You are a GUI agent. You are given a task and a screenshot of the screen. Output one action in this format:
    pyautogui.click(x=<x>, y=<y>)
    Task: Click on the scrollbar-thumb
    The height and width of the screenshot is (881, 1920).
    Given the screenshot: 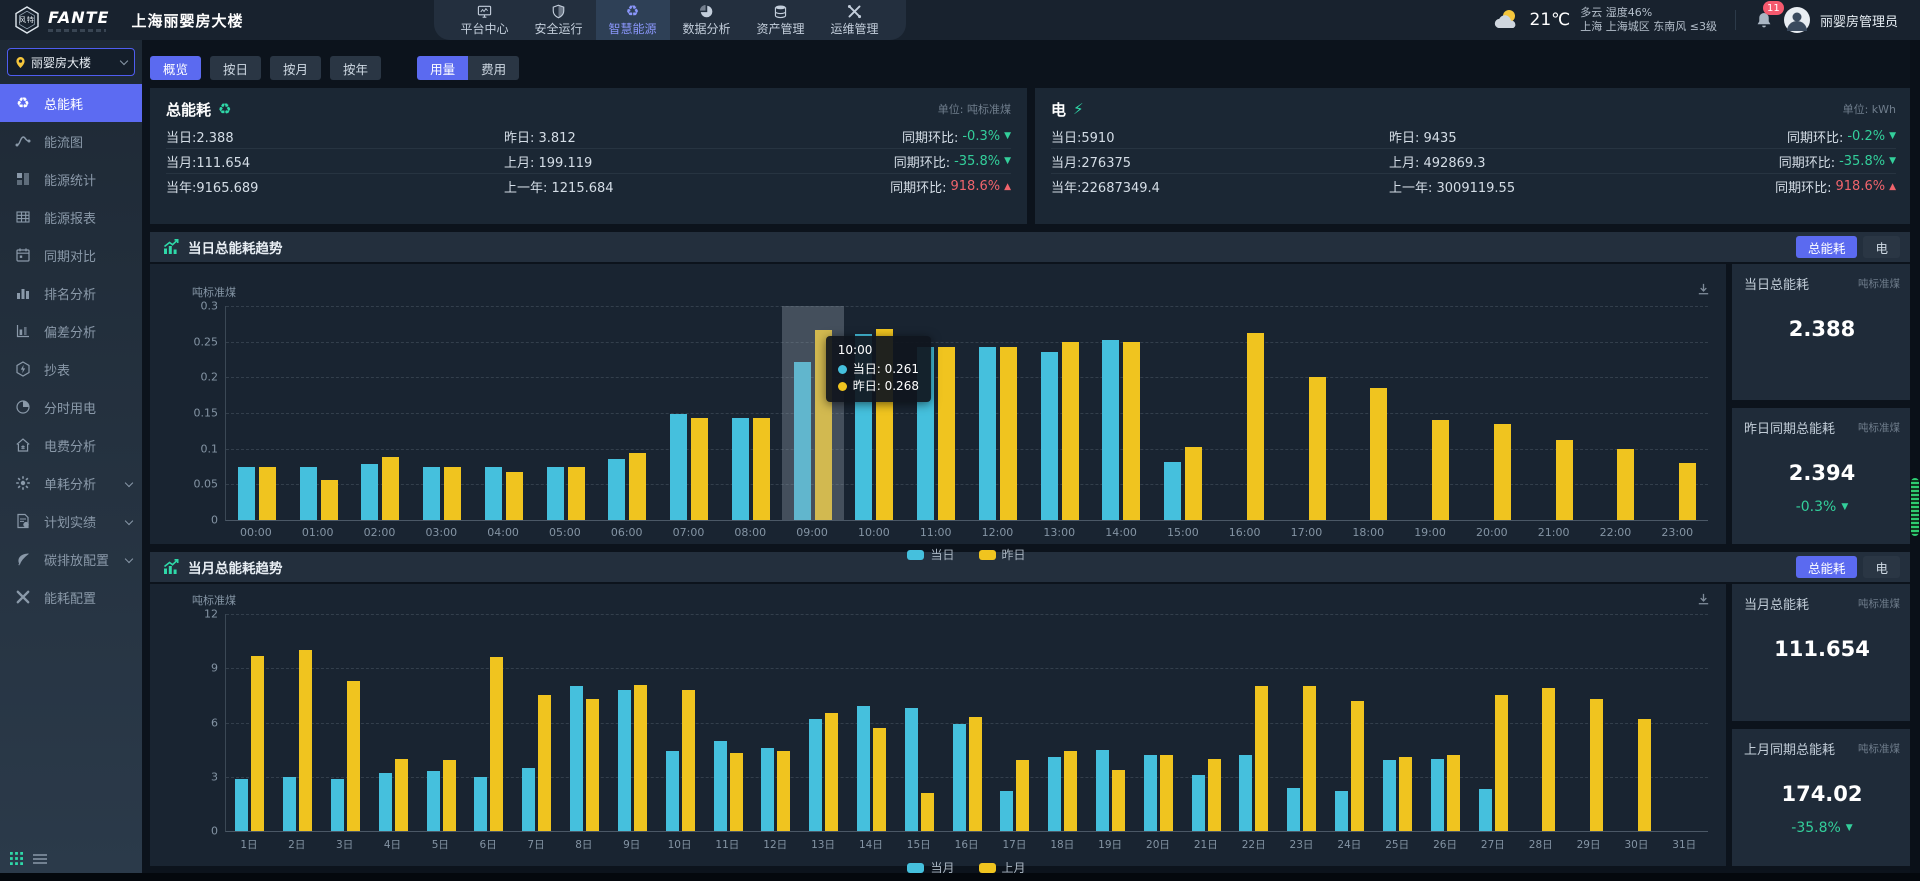 What is the action you would take?
    pyautogui.click(x=1915, y=507)
    